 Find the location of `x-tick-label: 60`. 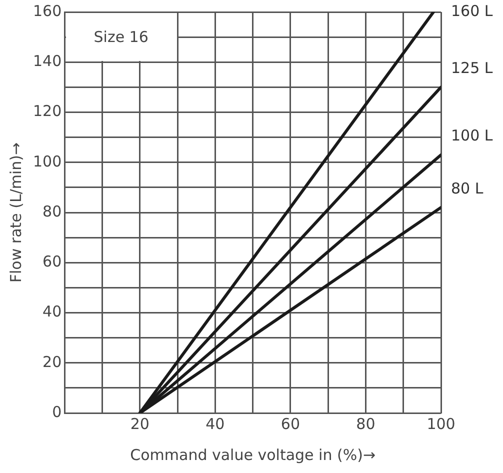

x-tick-label: 60 is located at coordinates (290, 423).